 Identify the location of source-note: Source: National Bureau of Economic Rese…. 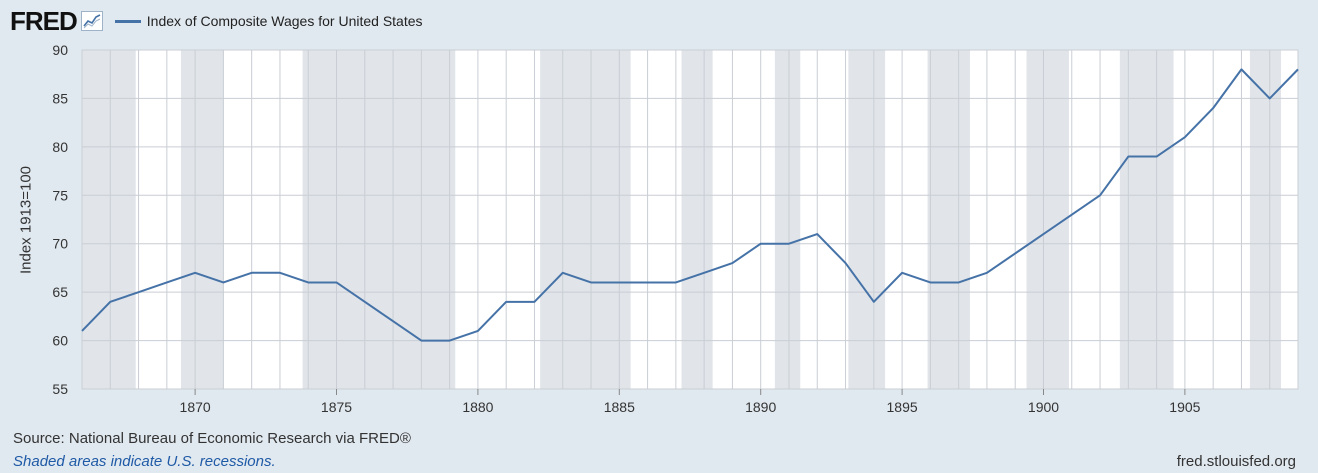
(212, 438).